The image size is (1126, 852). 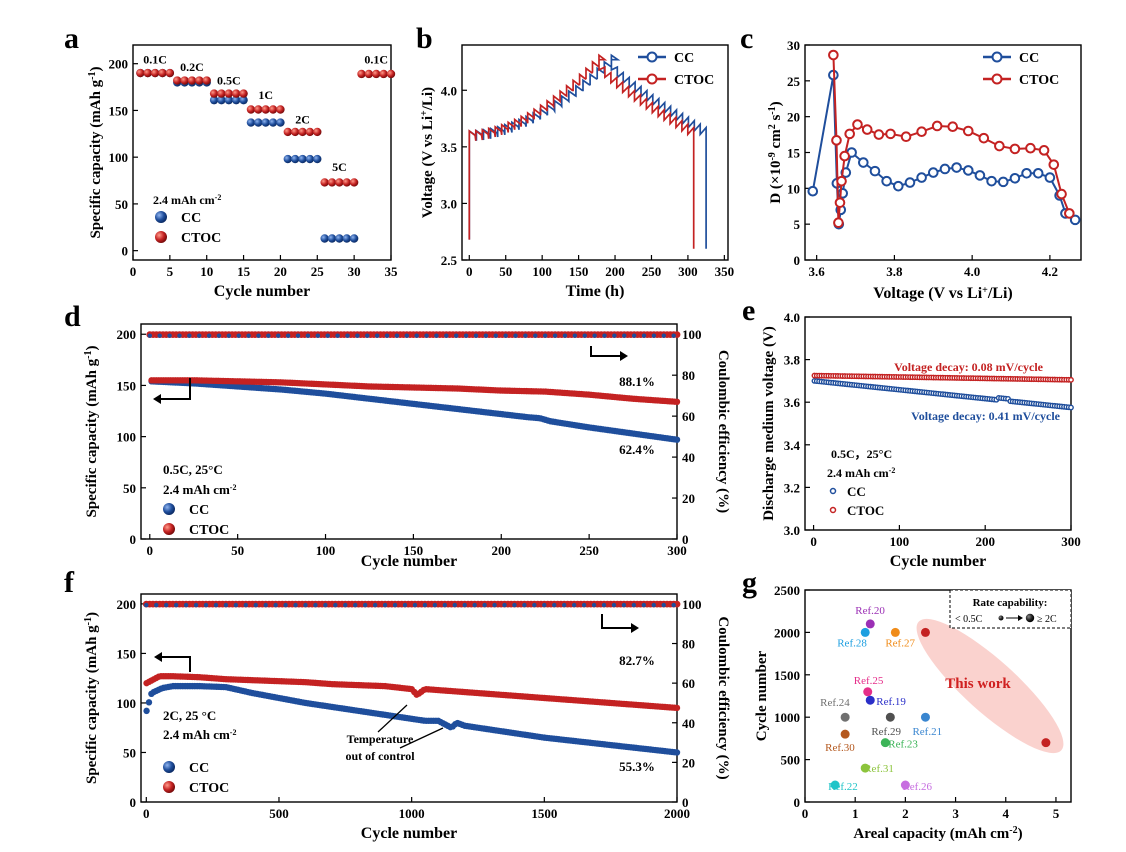 I want to click on y-tick-label: 20, so click(x=793, y=117).